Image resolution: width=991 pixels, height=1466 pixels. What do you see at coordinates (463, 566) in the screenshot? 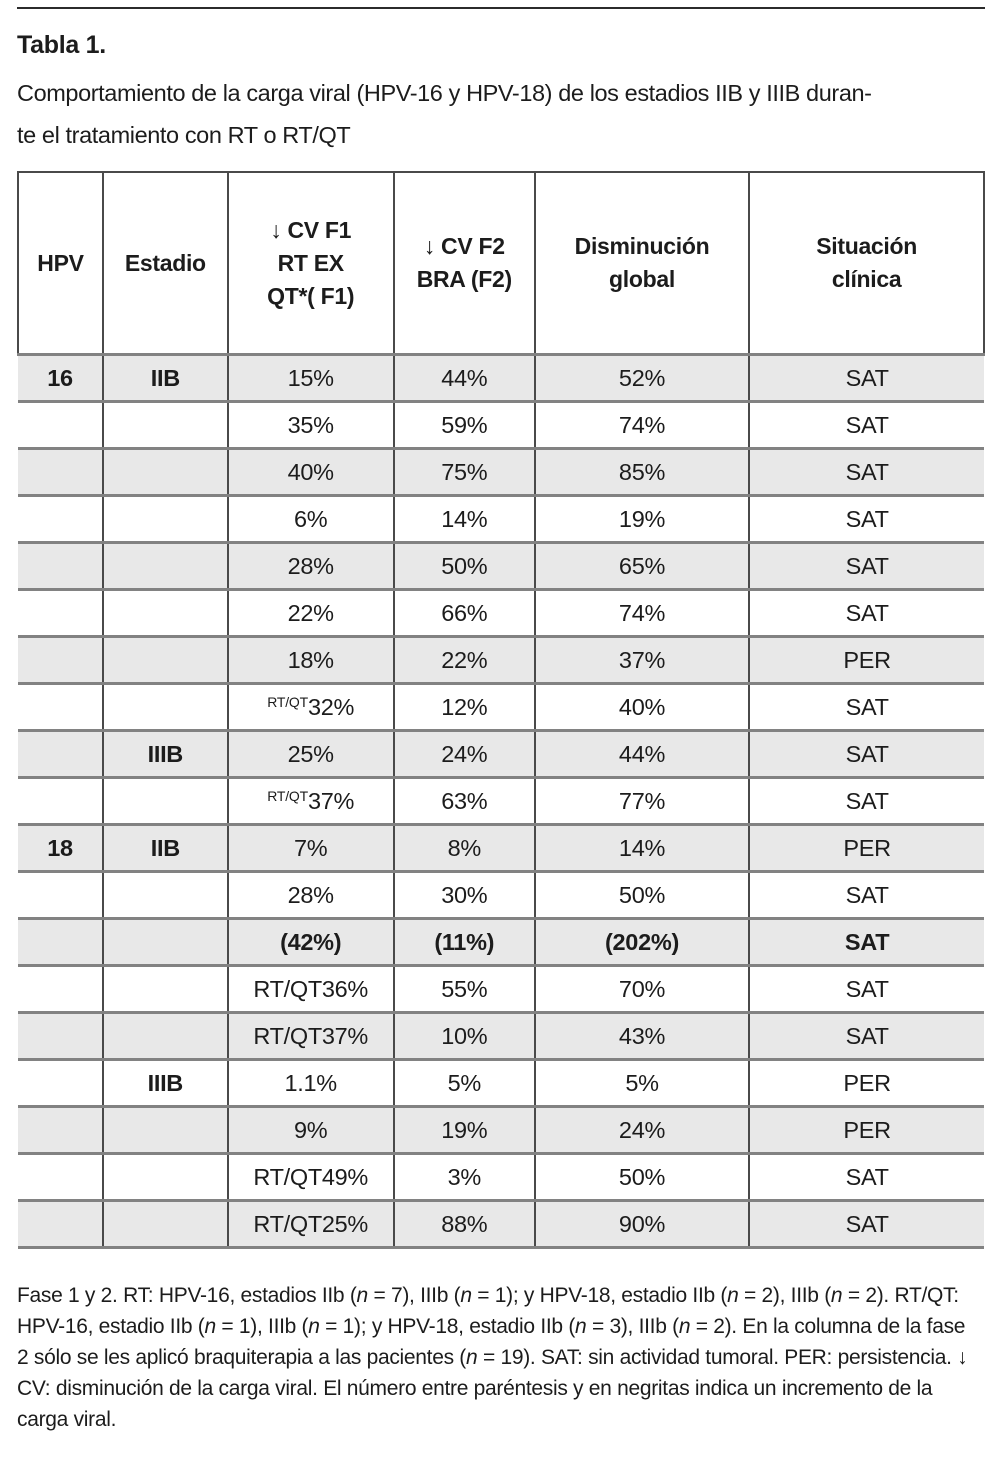
I see `cell-cv-f2: 50%` at bounding box center [463, 566].